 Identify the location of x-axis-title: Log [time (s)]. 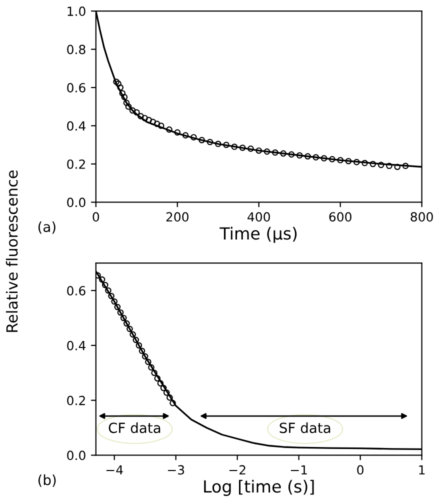
(259, 488).